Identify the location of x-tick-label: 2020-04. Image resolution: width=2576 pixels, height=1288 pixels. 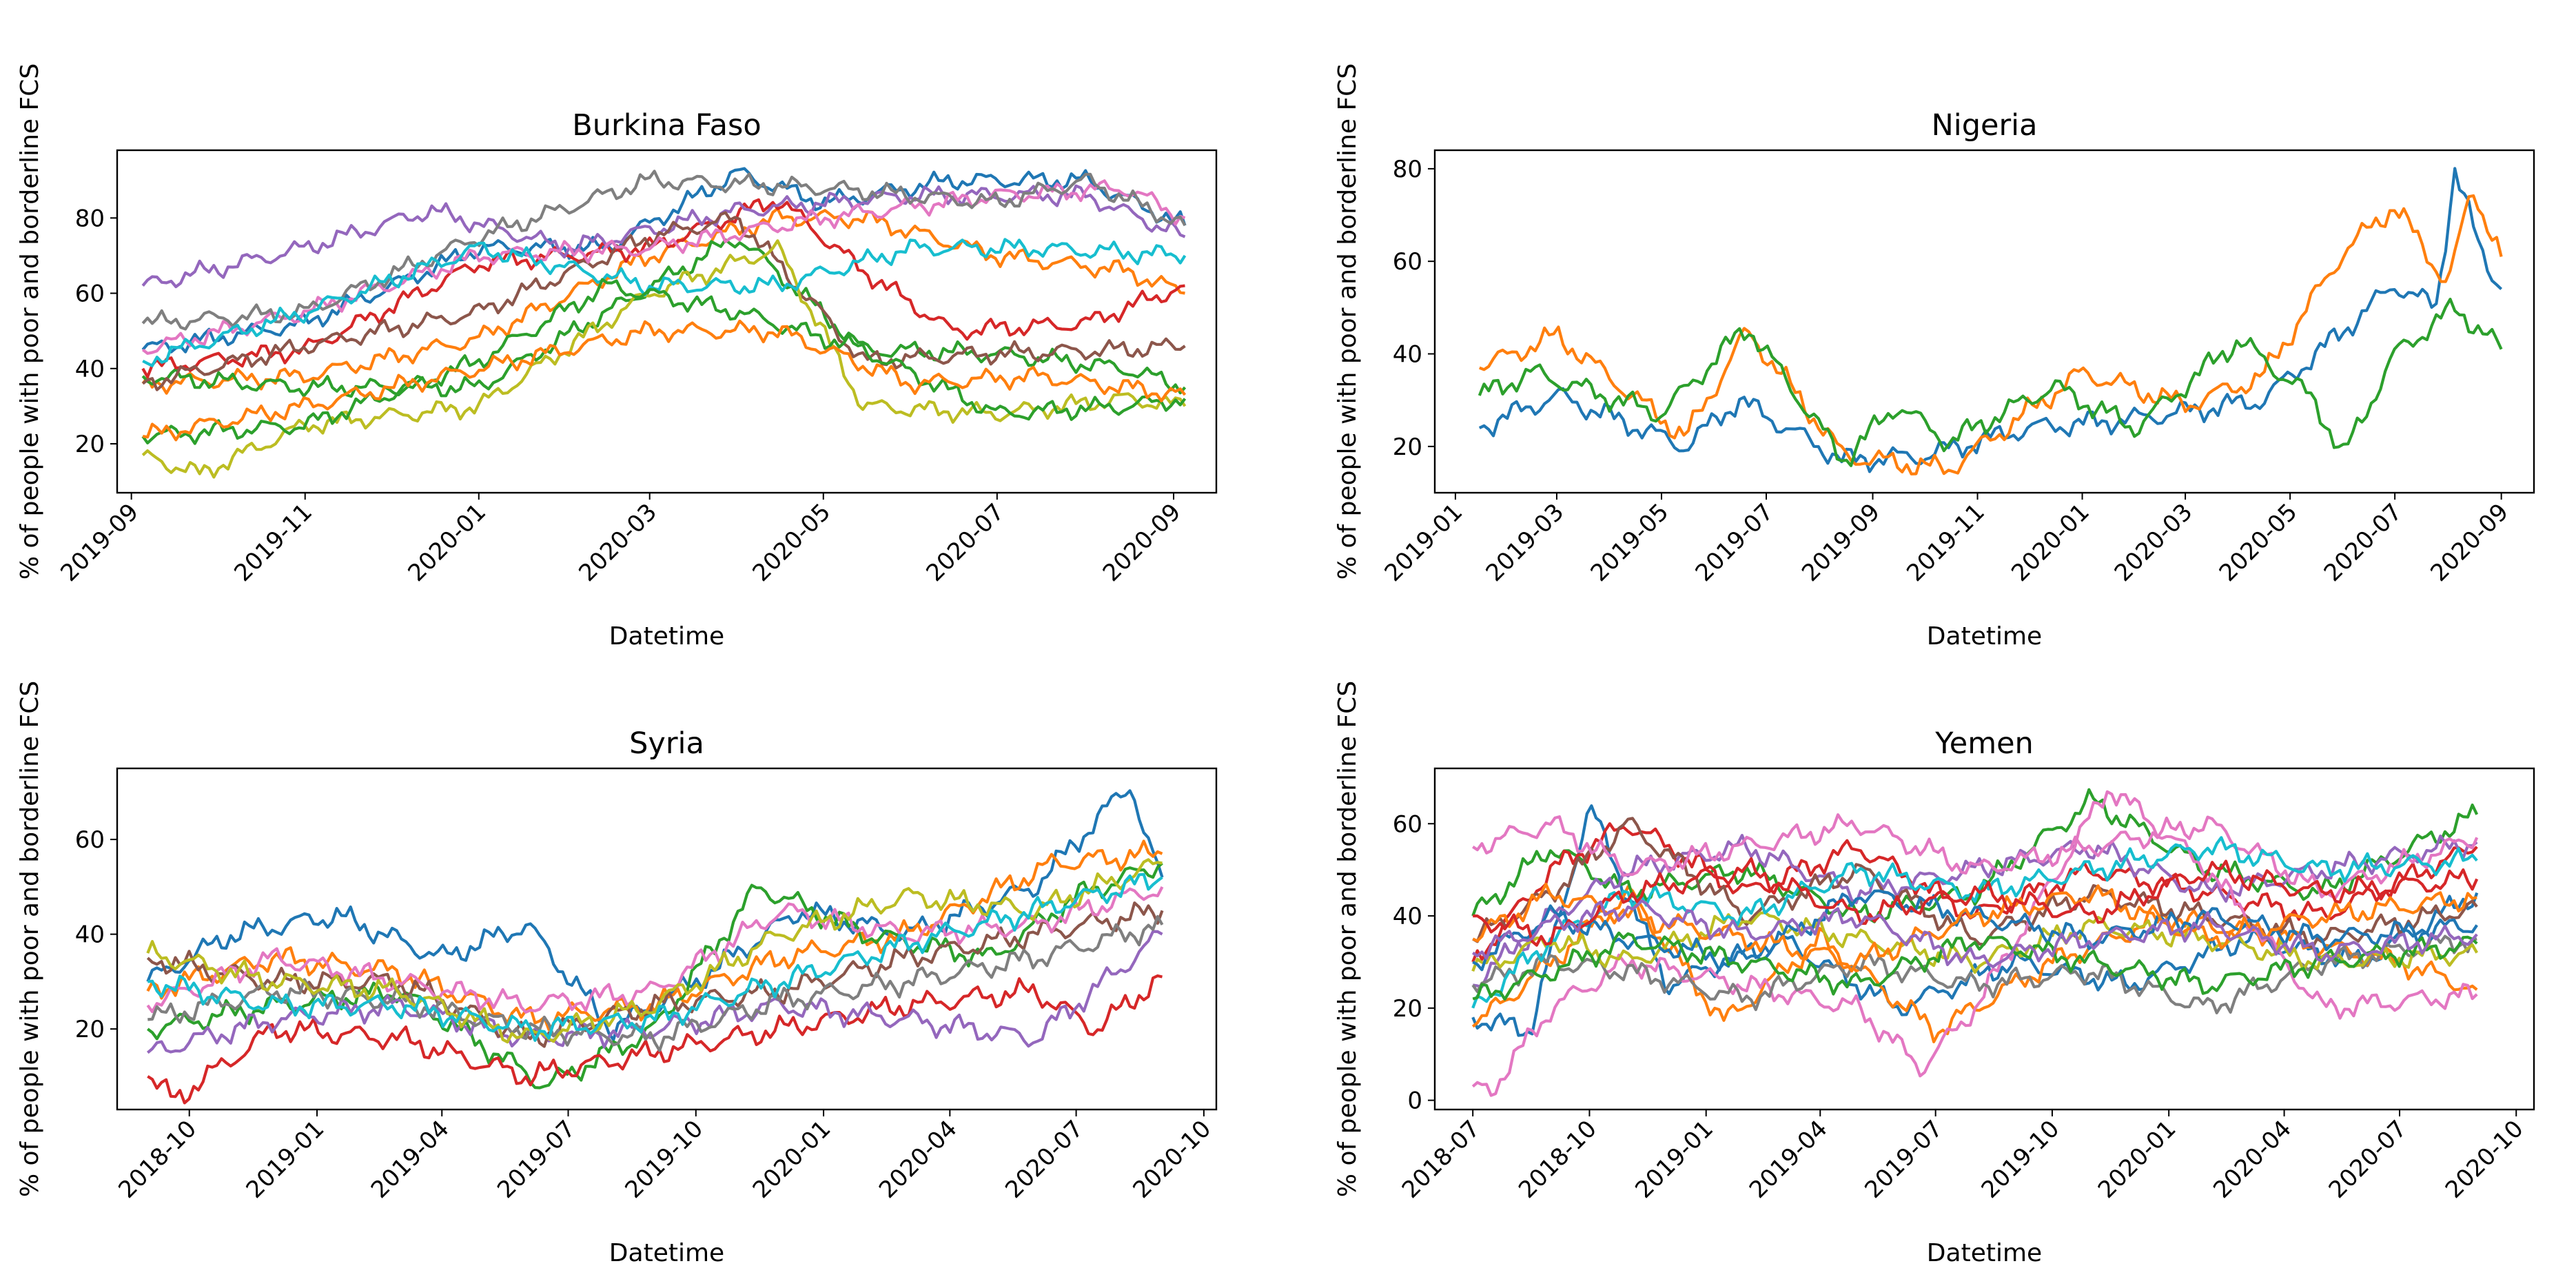
(2252, 1159).